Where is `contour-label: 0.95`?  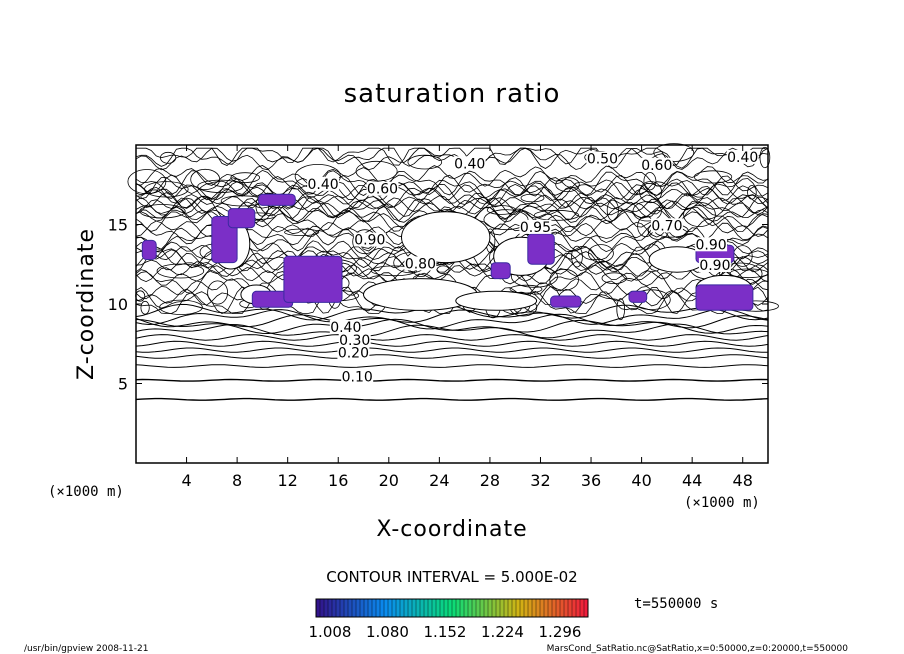 contour-label: 0.95 is located at coordinates (535, 228).